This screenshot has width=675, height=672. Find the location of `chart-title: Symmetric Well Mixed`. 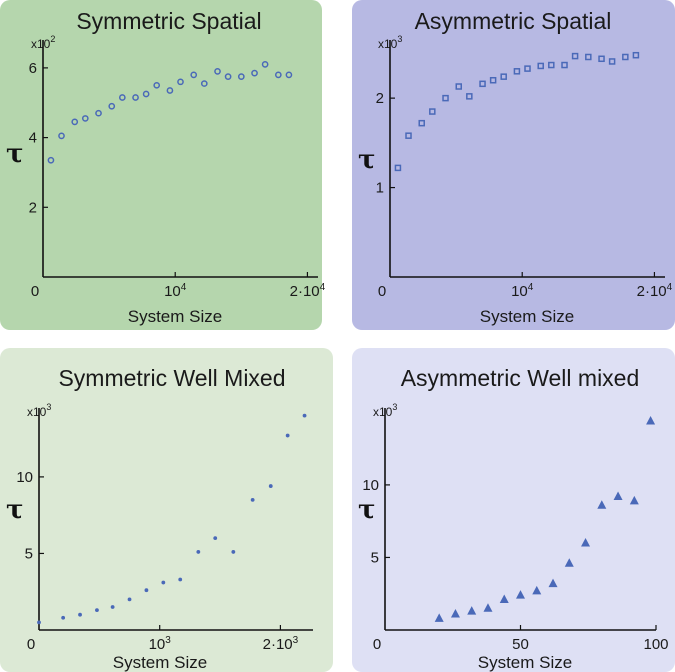

chart-title: Symmetric Well Mixed is located at coordinates (171, 378).